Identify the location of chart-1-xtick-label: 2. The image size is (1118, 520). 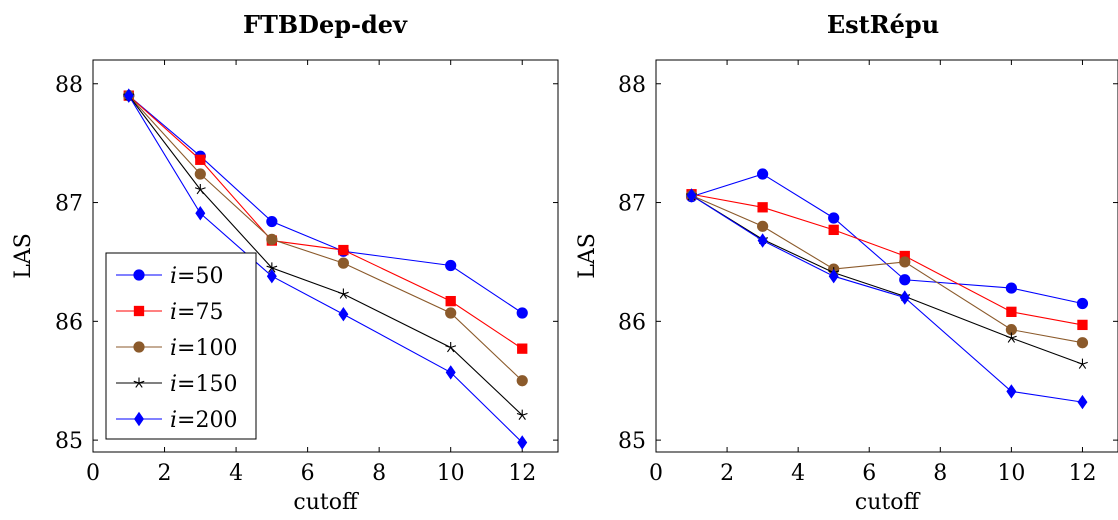
(165, 473).